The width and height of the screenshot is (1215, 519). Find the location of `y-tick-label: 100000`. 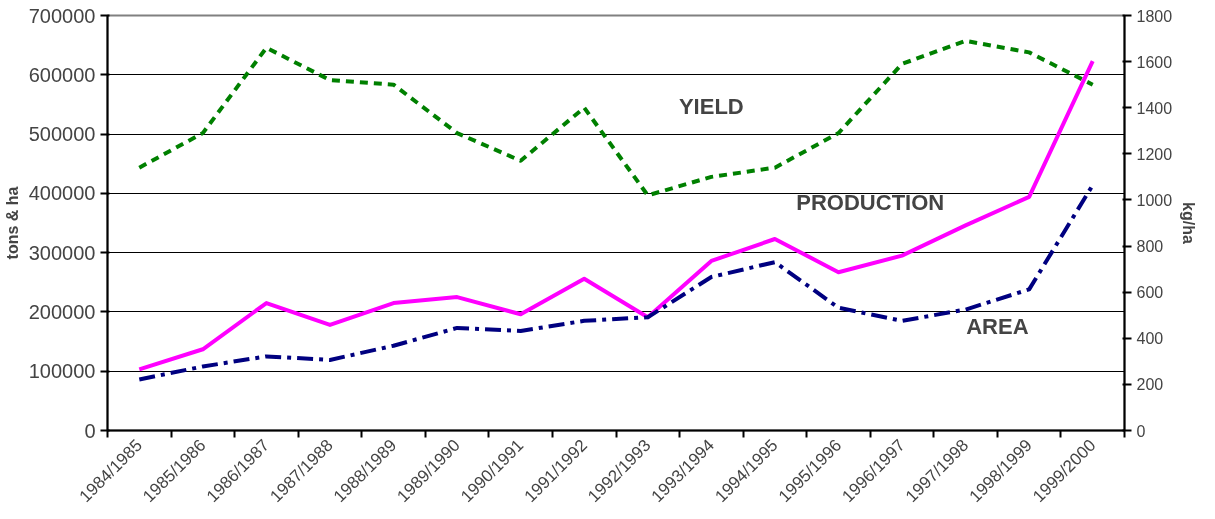

y-tick-label: 100000 is located at coordinates (62, 371).